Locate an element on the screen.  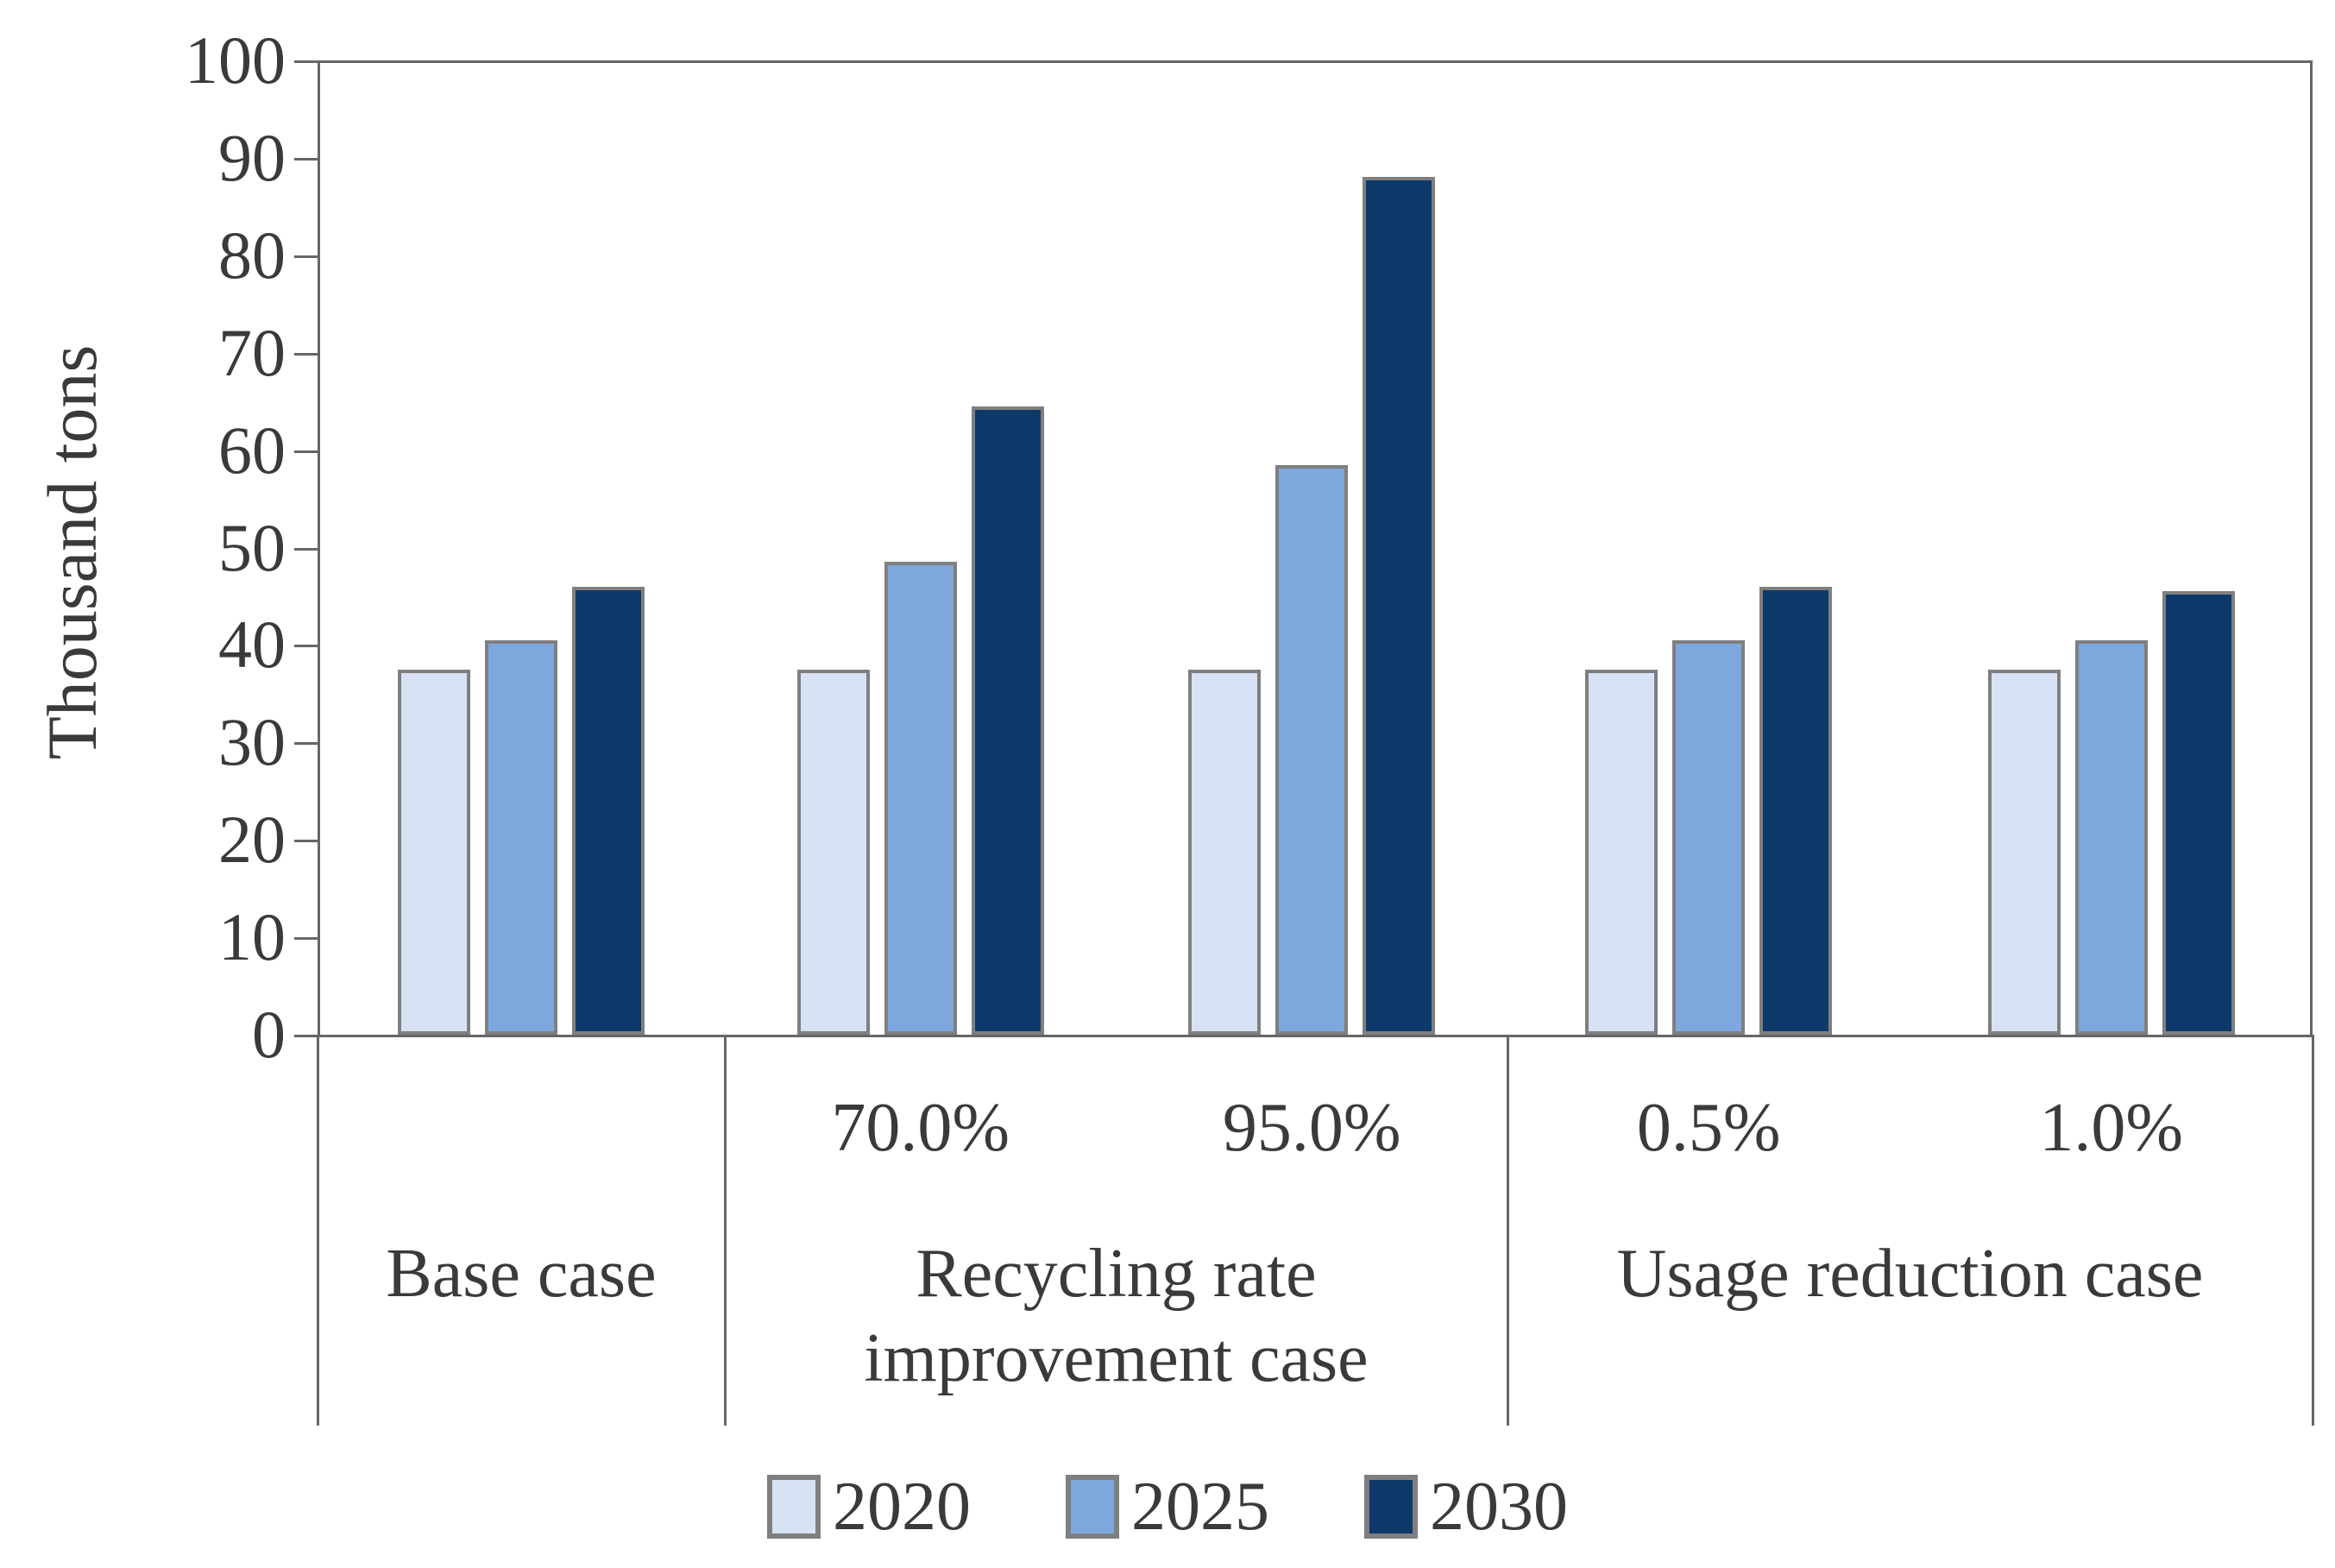
y-axis-tick-label: 60 is located at coordinates (252, 450).